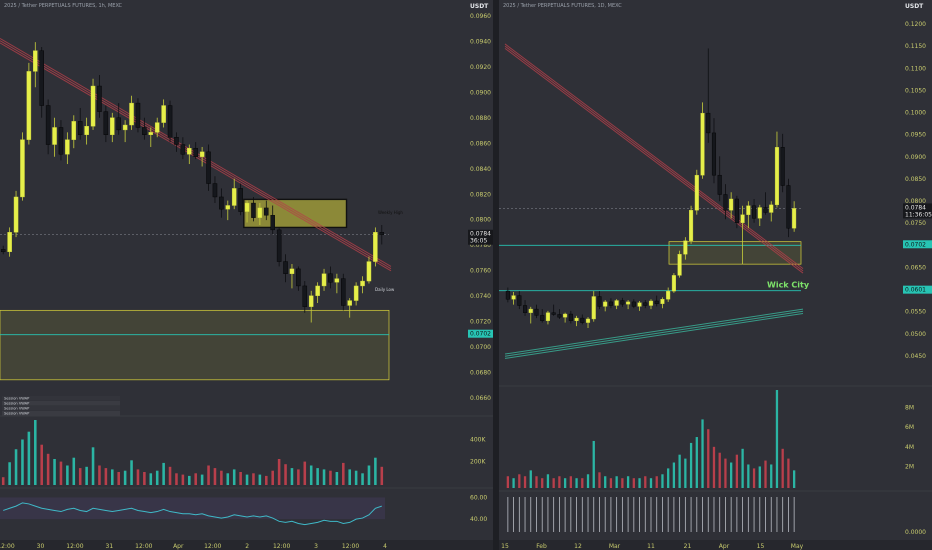 This screenshot has width=932, height=550. What do you see at coordinates (915, 135) in the screenshot?
I see `price-tick-label: 0.0950` at bounding box center [915, 135].